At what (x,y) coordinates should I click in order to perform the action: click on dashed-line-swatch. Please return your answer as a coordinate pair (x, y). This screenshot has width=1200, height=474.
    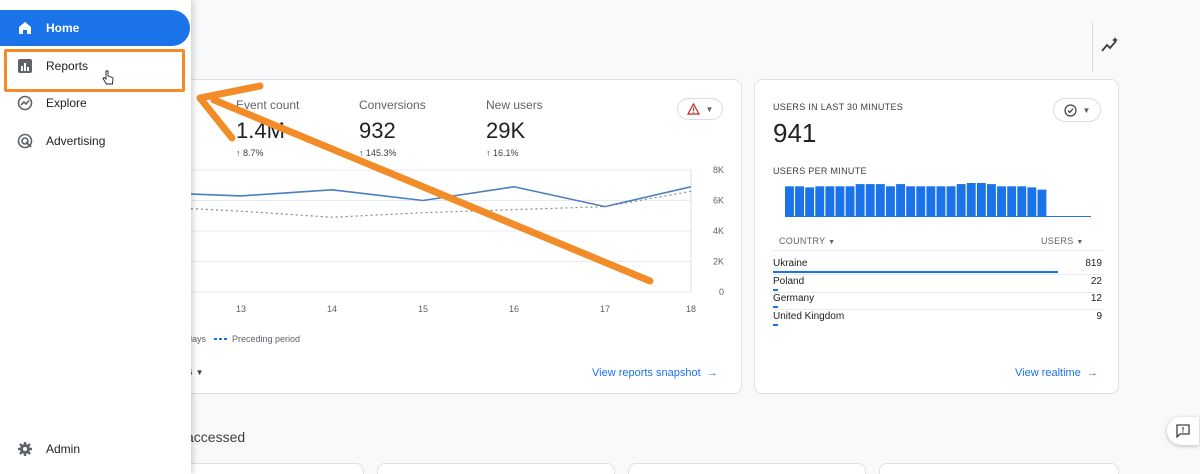
    Looking at the image, I should click on (221, 339).